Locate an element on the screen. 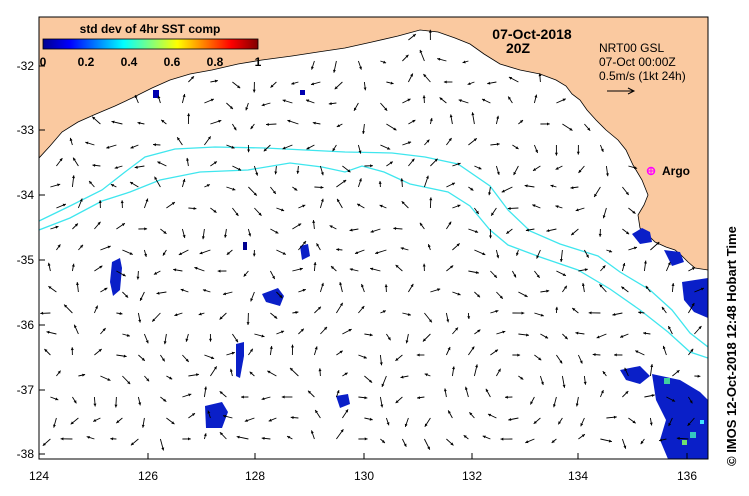 The width and height of the screenshot is (749, 496). colorbar-label: std dev of 4hr SST comp is located at coordinates (150, 29).